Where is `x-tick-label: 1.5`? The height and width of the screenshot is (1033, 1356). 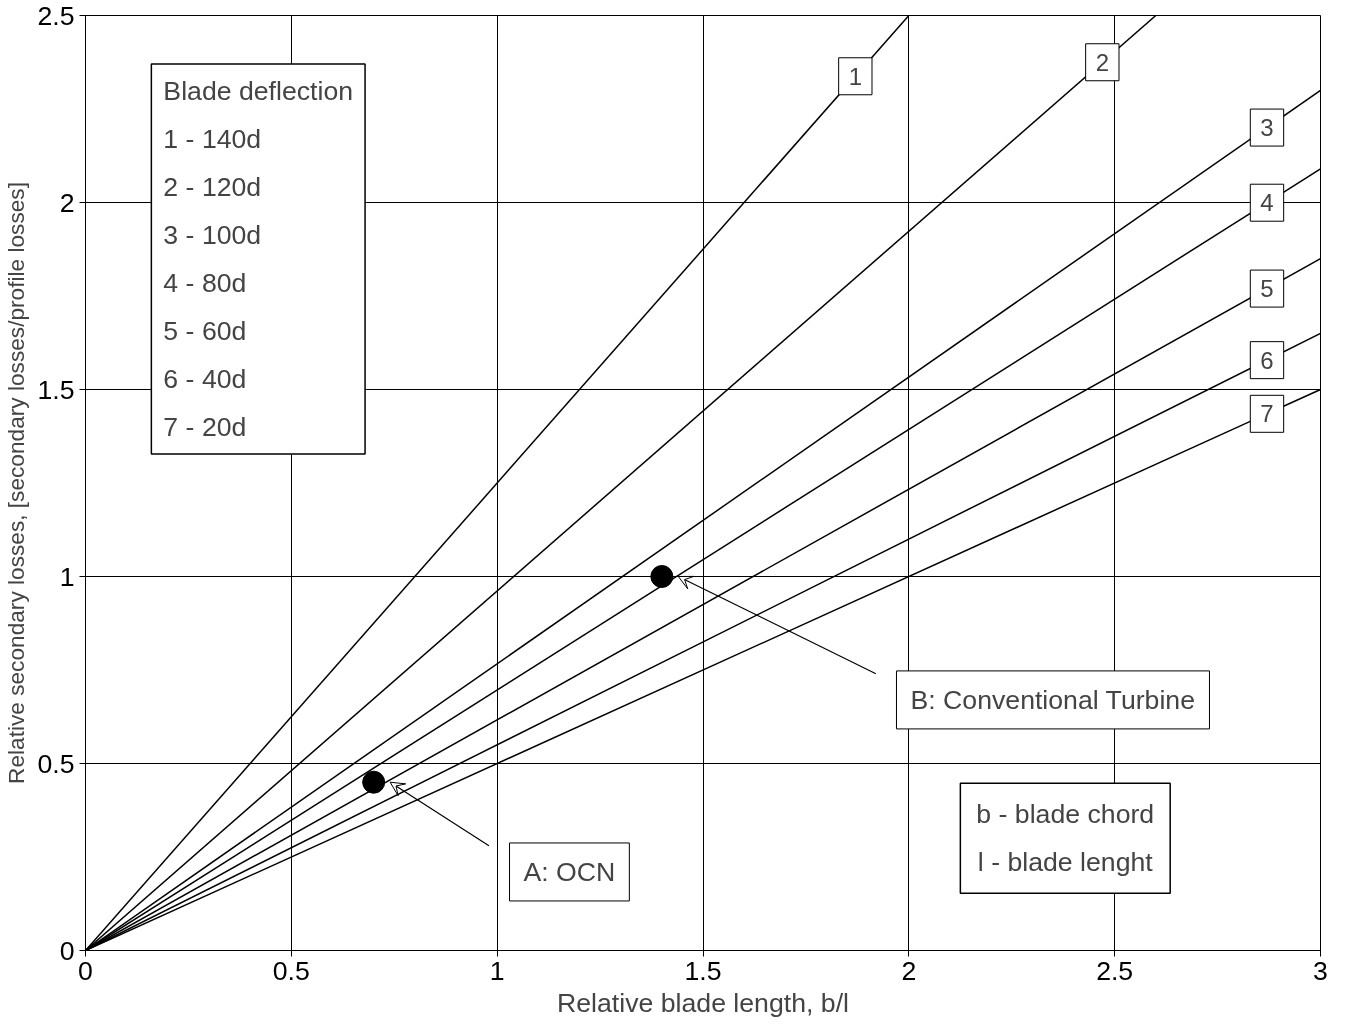
x-tick-label: 1.5 is located at coordinates (703, 970).